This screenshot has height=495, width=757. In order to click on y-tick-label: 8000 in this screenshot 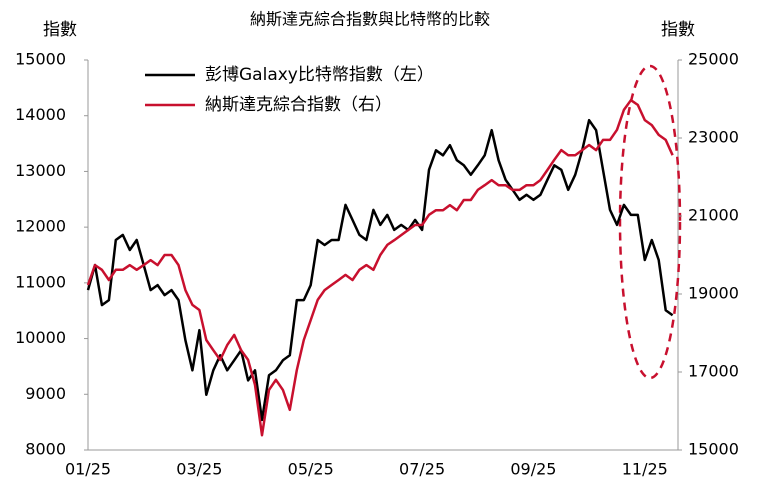, I will do `click(45, 449)`.